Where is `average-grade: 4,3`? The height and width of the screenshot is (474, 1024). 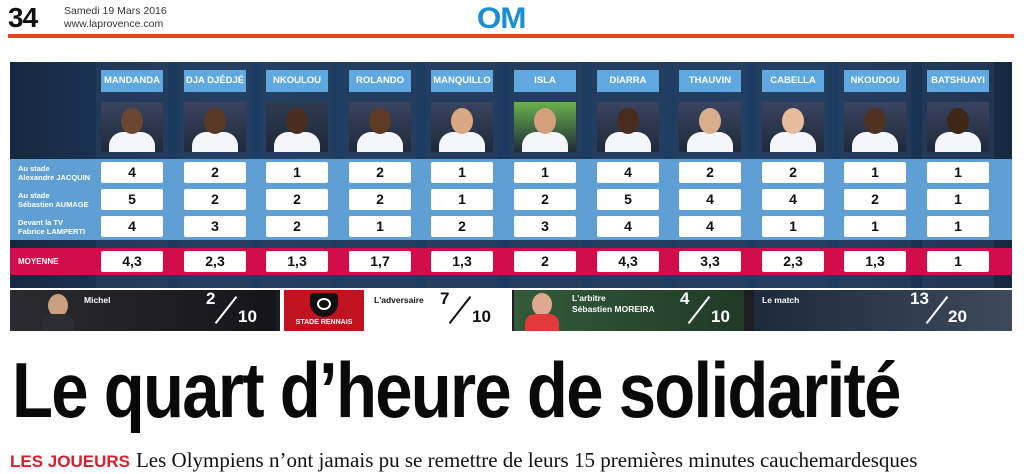 average-grade: 4,3 is located at coordinates (628, 261).